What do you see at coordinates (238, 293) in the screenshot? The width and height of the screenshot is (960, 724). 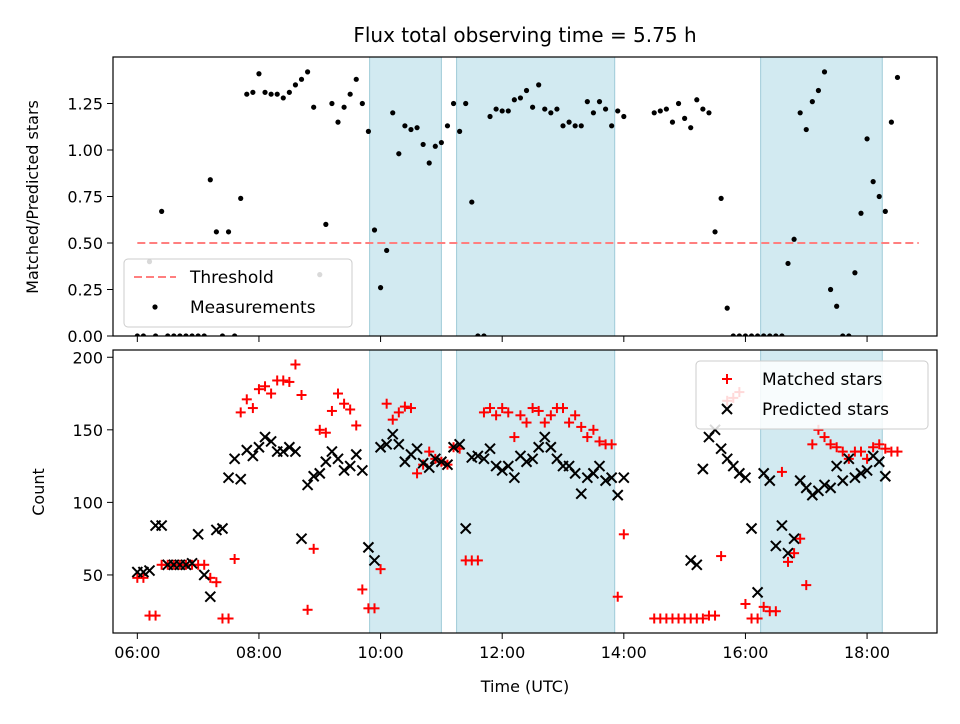 I see `legend-box` at bounding box center [238, 293].